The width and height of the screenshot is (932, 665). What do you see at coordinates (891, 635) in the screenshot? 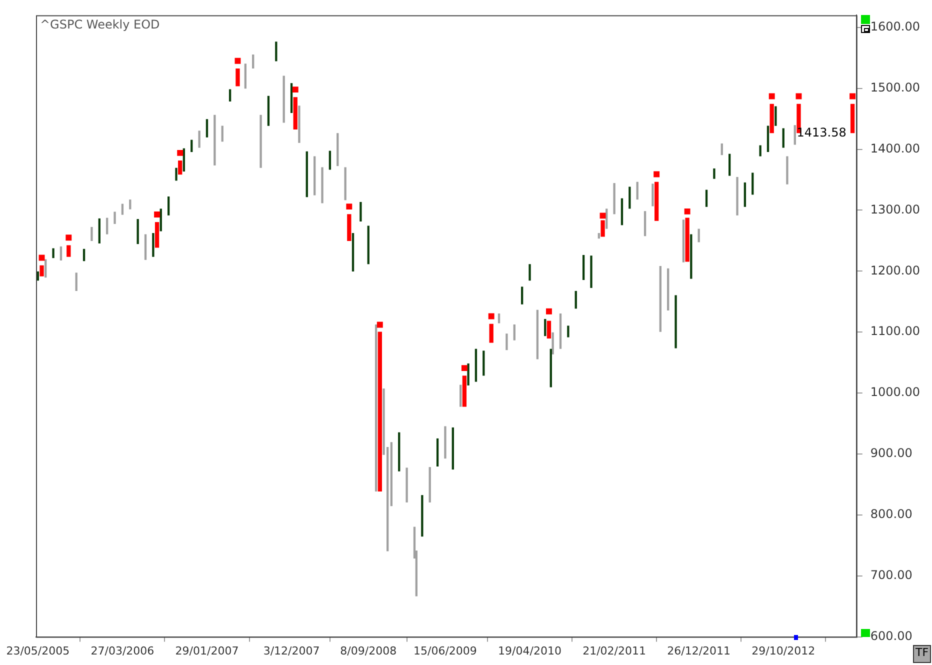
I see `y-tick-label: 600.00` at bounding box center [891, 635].